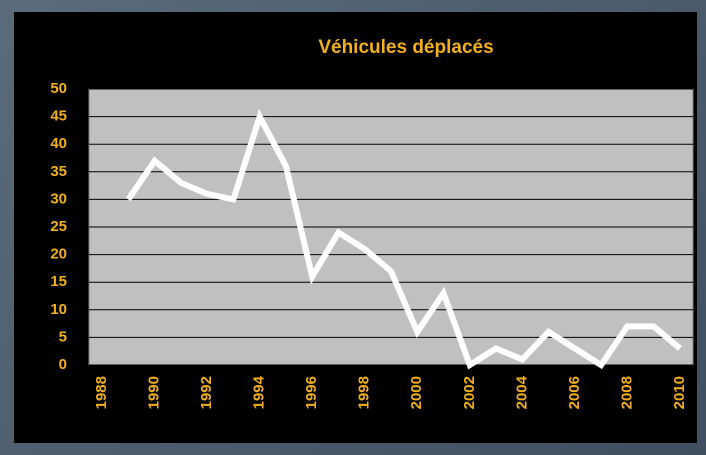 The width and height of the screenshot is (706, 455). Describe the element at coordinates (574, 392) in the screenshot. I see `x-tick-label: 2006` at that location.